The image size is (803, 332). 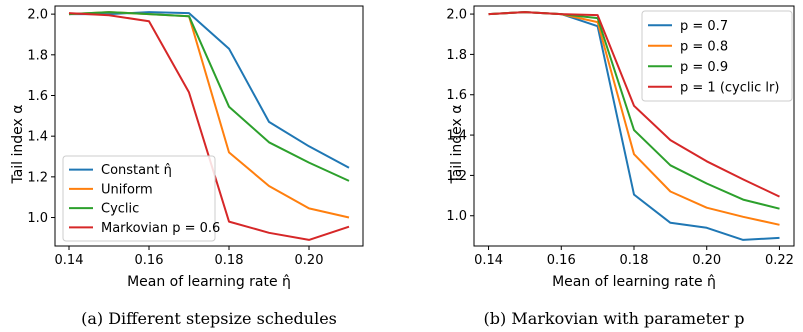 What do you see at coordinates (120, 209) in the screenshot?
I see `legend-label: Cyclic` at bounding box center [120, 209].